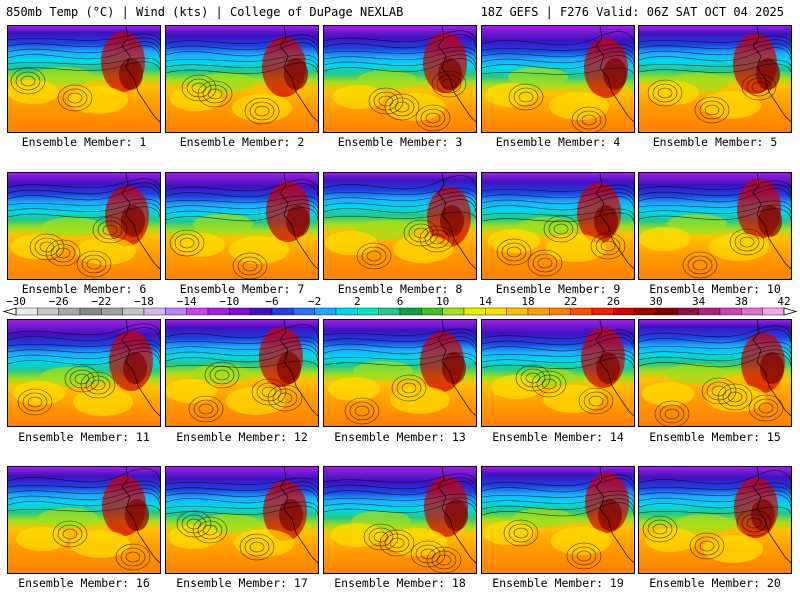  Describe the element at coordinates (790, 311) in the screenshot. I see `colorbar-right-arrow` at that location.